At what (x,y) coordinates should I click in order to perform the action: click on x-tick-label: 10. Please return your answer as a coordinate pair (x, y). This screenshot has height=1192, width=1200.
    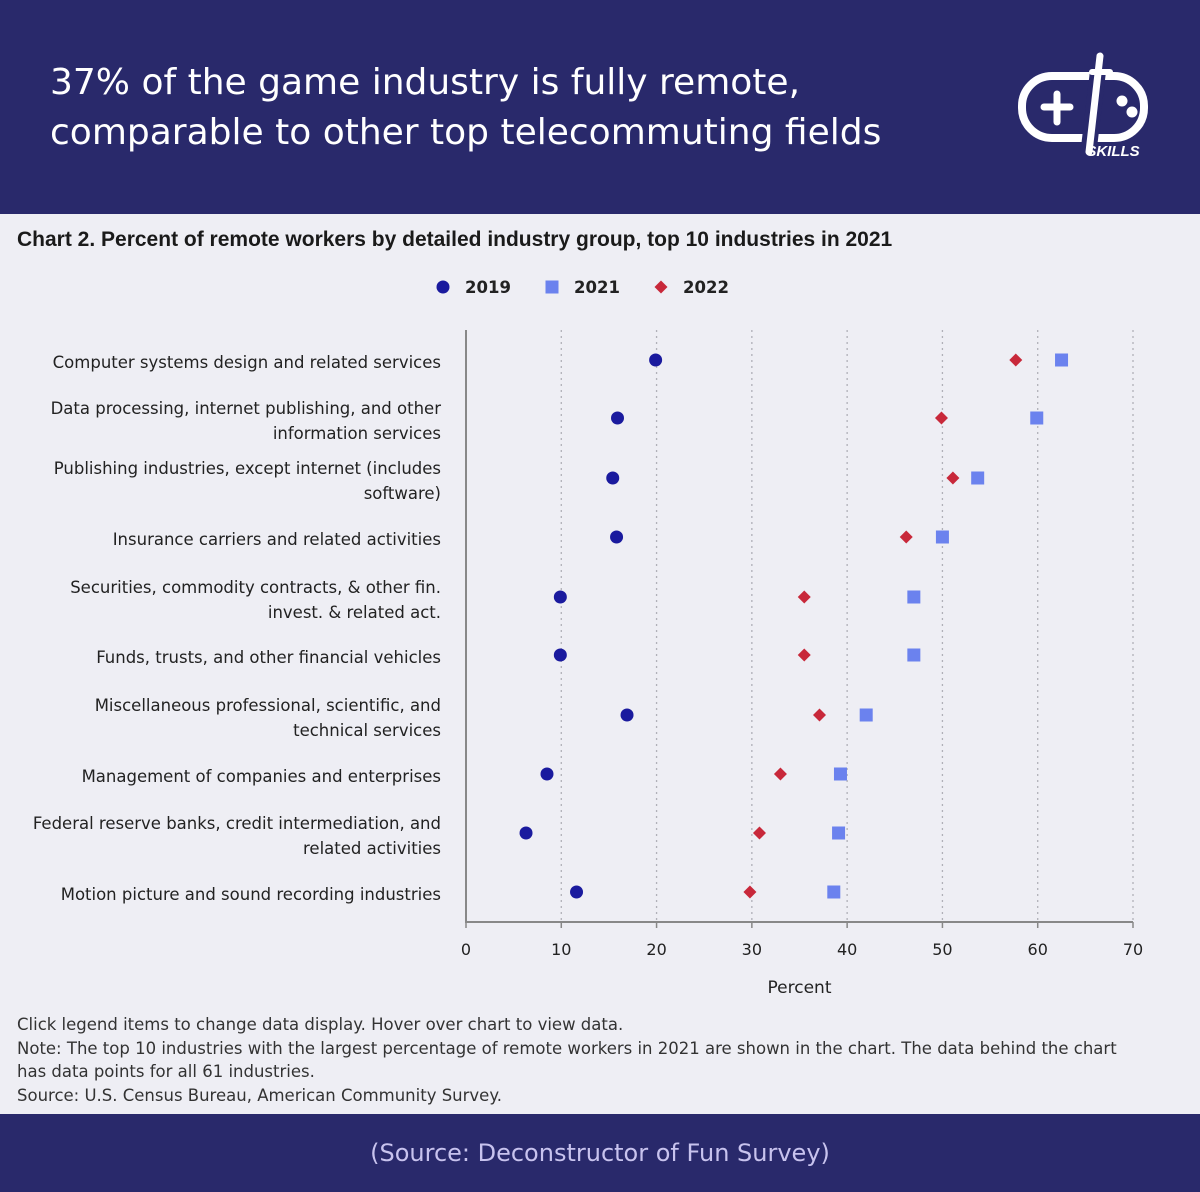
    Looking at the image, I should click on (561, 949).